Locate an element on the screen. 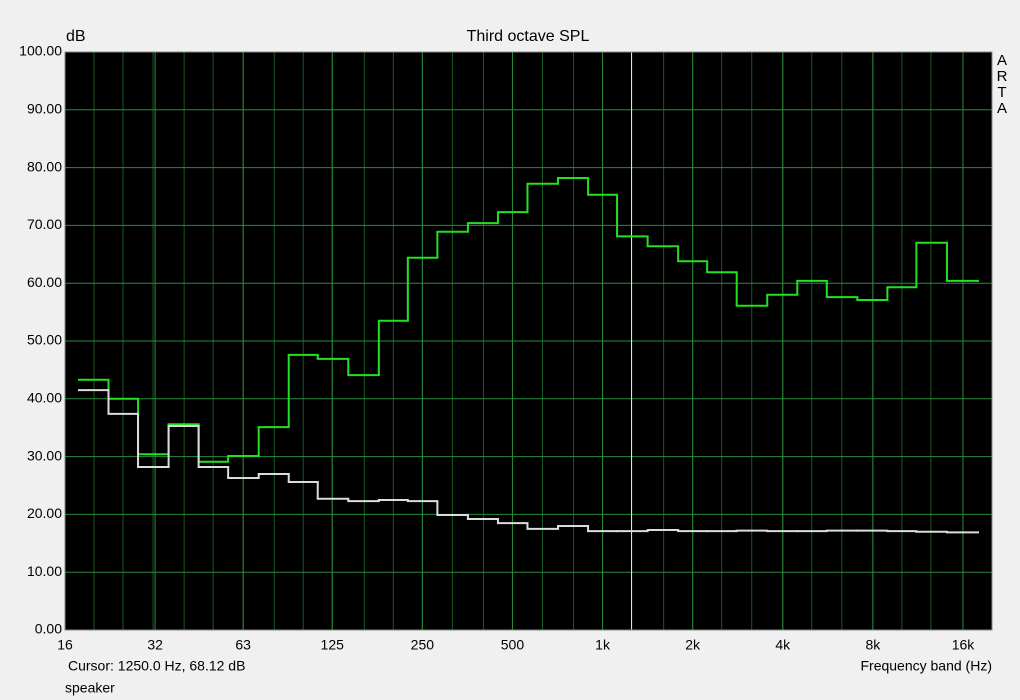 The height and width of the screenshot is (700, 1020). y-tick-label: 50.00 is located at coordinates (44, 340).